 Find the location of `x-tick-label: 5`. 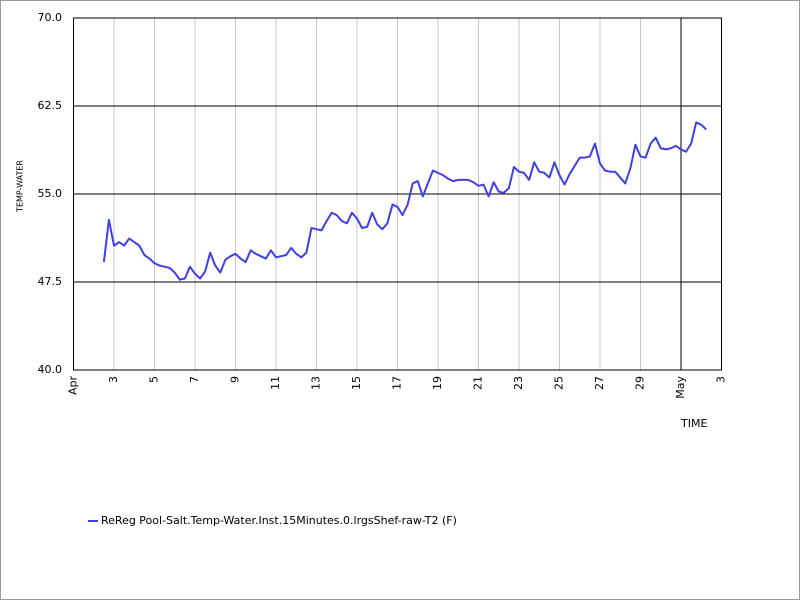

x-tick-label: 5 is located at coordinates (154, 379).